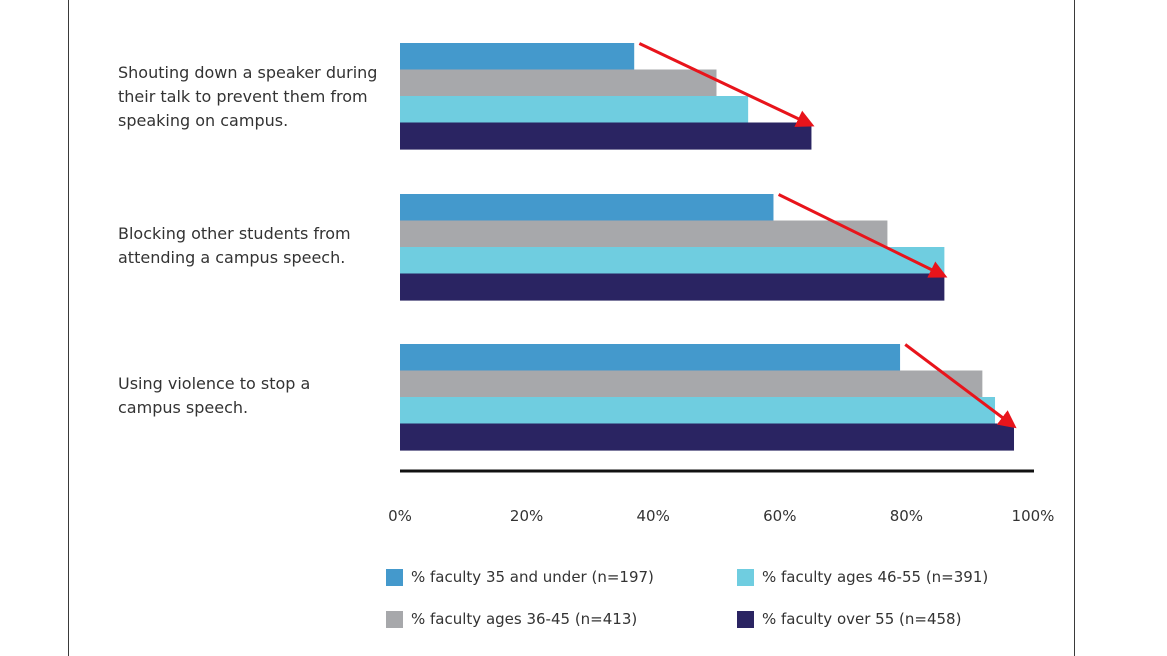 This screenshot has height=656, width=1167. What do you see at coordinates (526, 516) in the screenshot?
I see `x-tick-label: 20%` at bounding box center [526, 516].